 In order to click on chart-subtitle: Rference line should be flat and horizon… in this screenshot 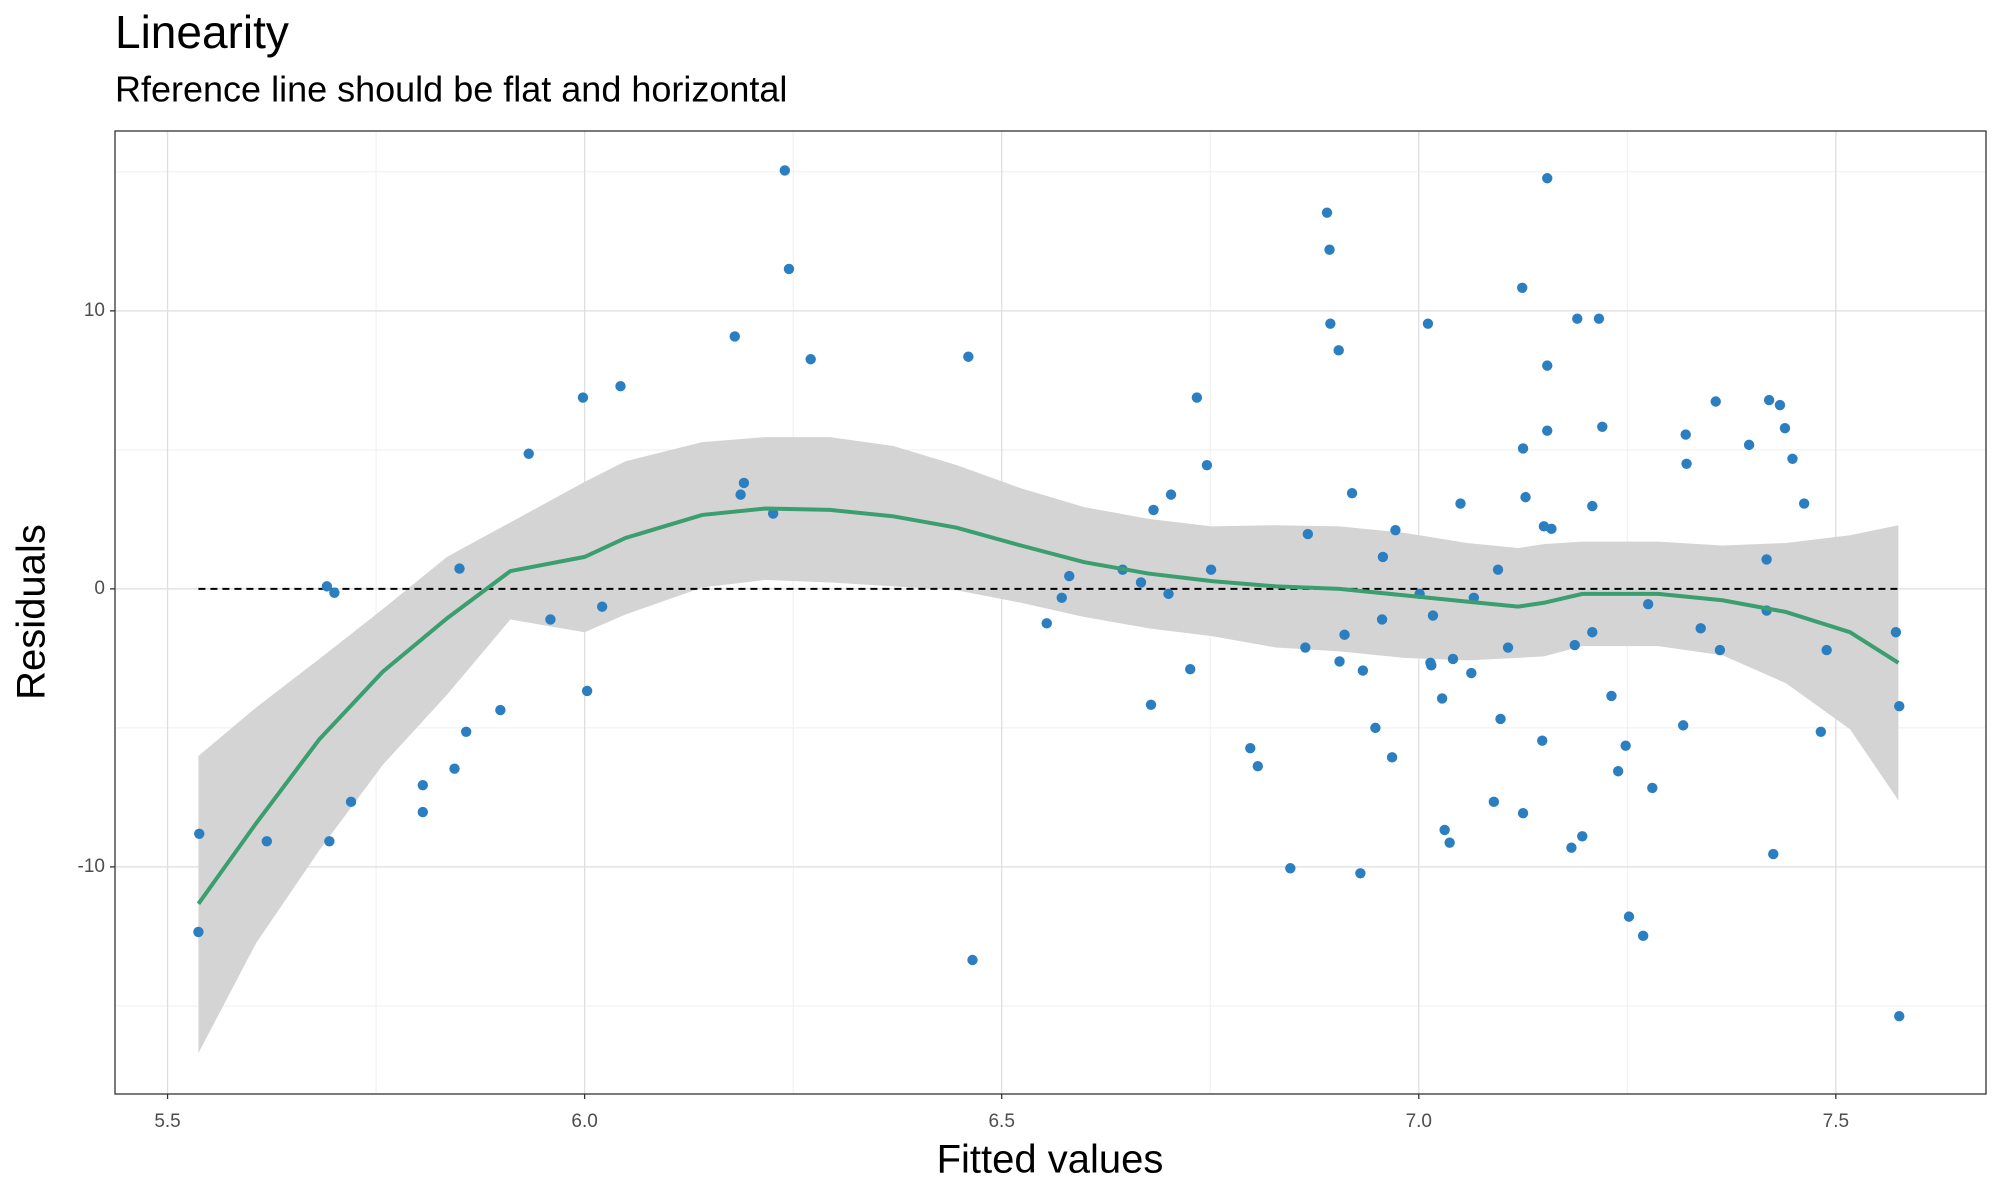, I will do `click(451, 89)`.